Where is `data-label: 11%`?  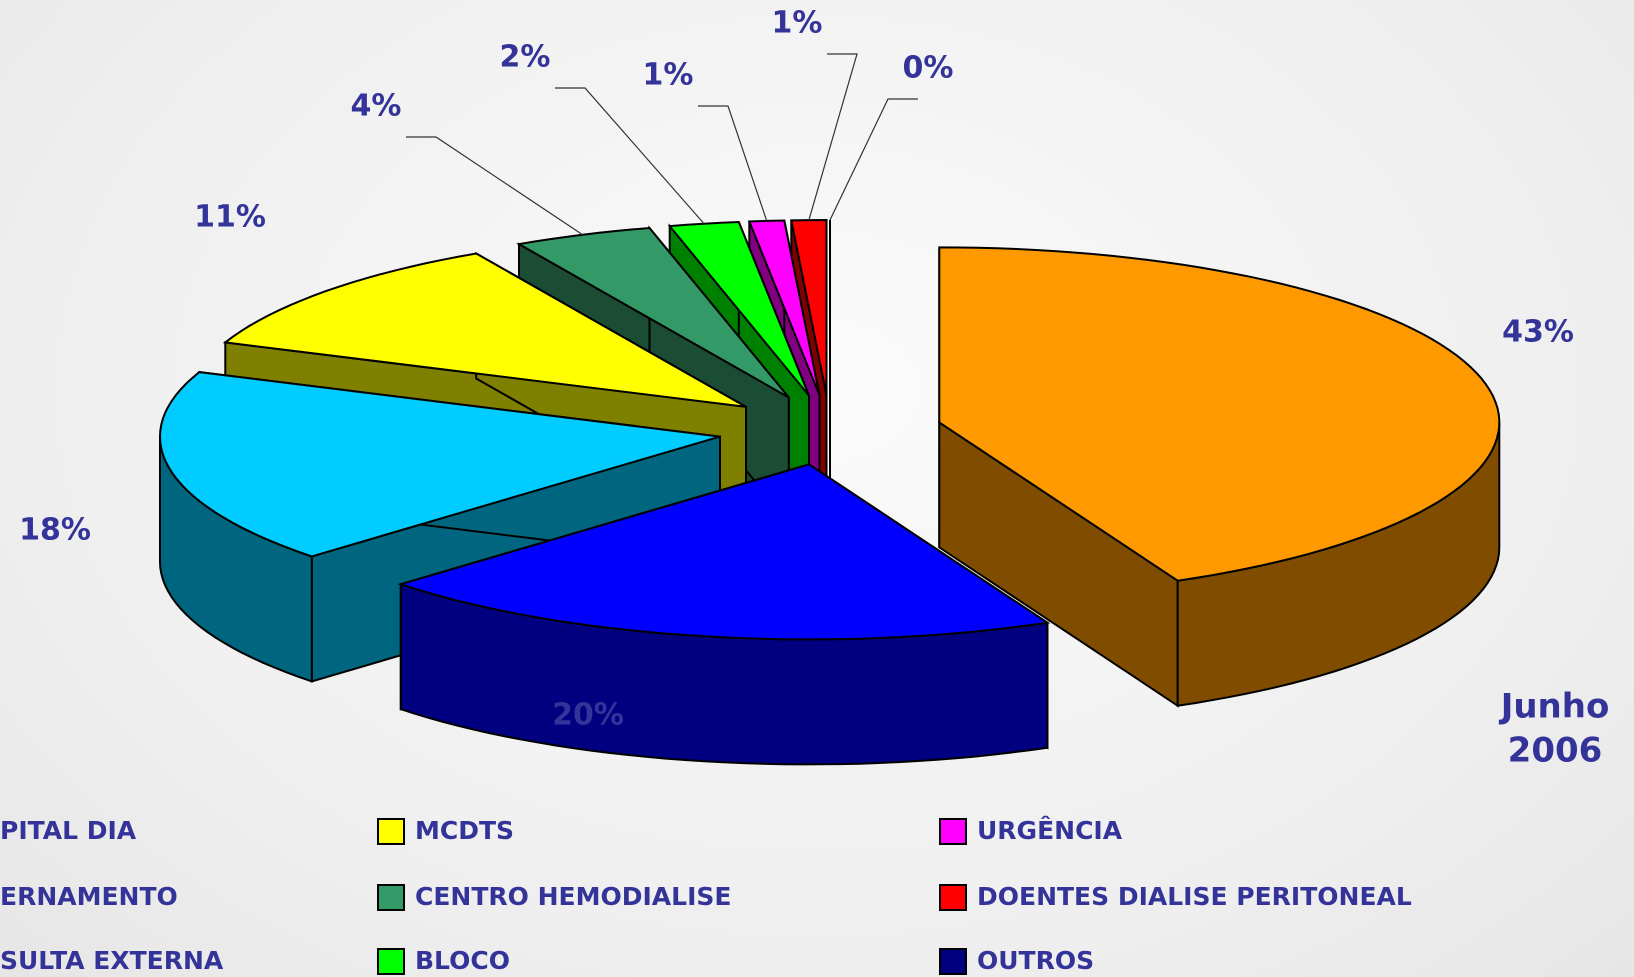
data-label: 11% is located at coordinates (230, 217).